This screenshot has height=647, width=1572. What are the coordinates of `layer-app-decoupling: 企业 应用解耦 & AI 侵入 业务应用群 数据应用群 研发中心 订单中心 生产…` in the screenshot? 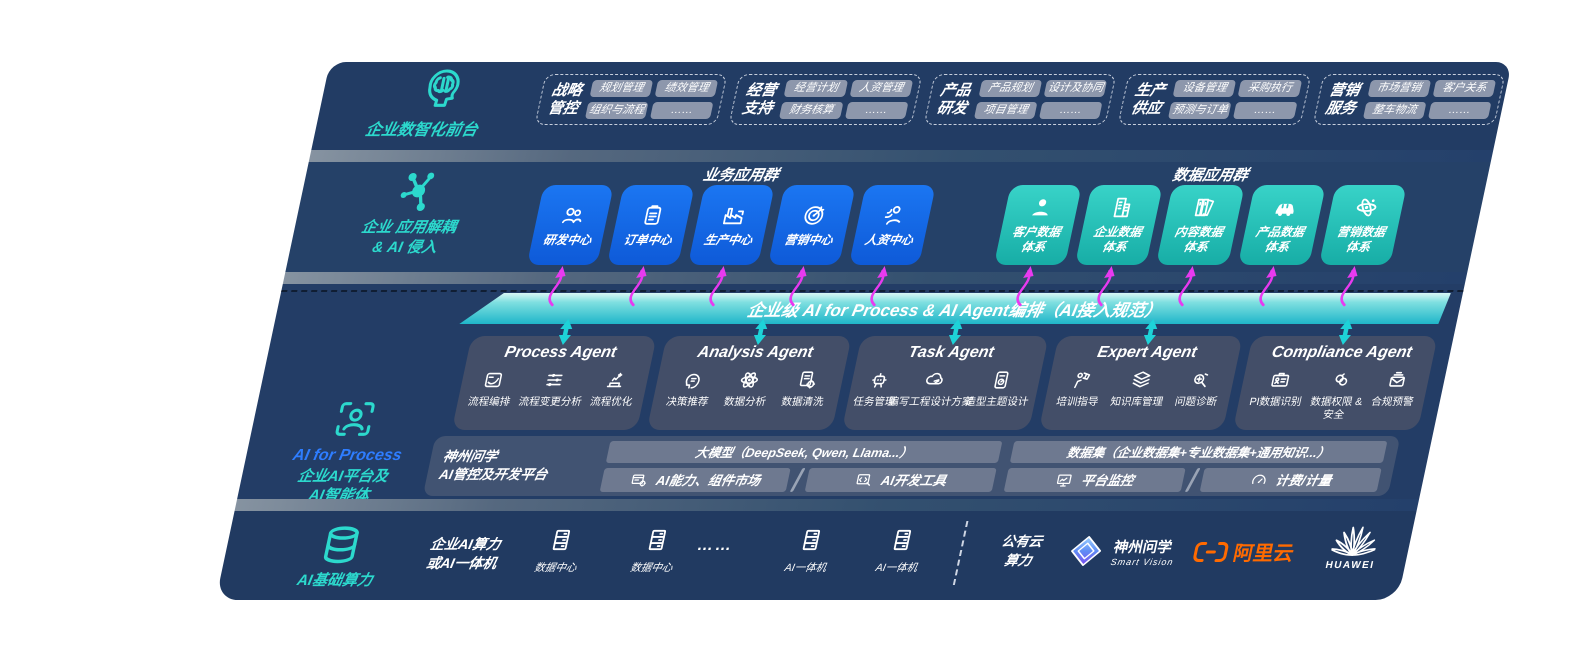 It's located at (888, 217).